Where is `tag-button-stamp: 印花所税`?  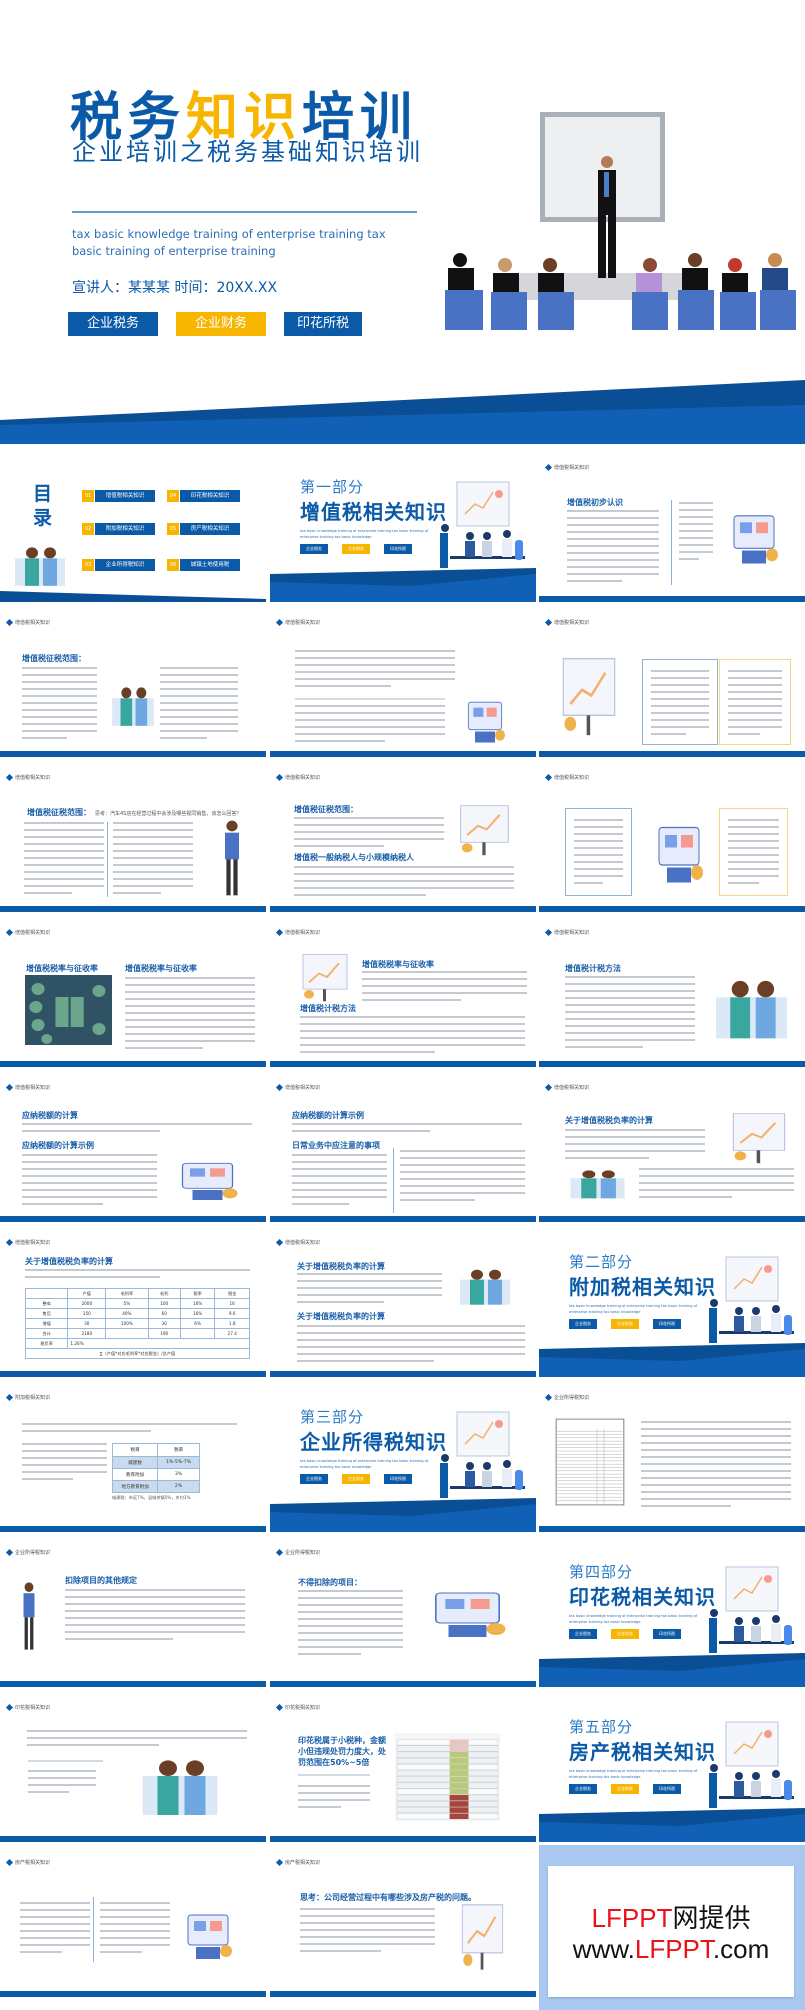
tag-button-stamp: 印花所税 is located at coordinates (323, 324).